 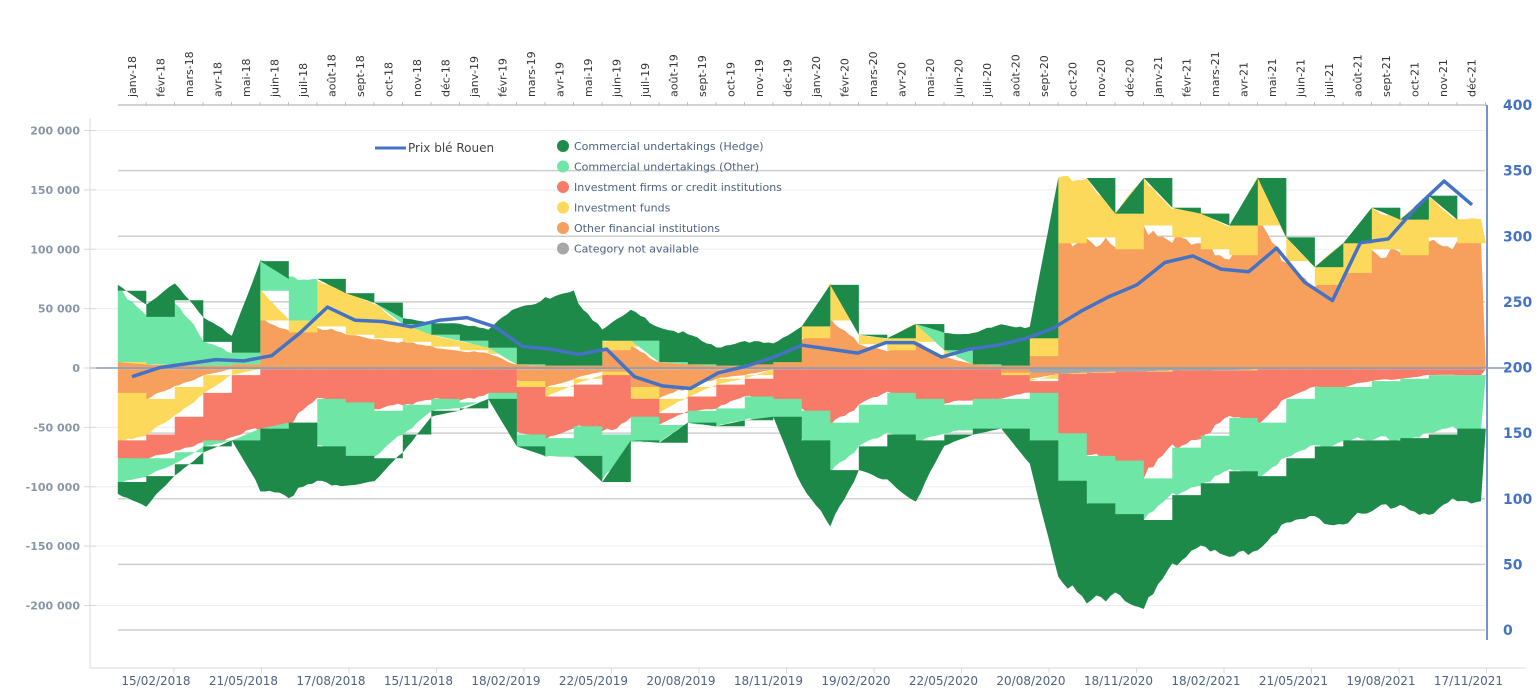 What do you see at coordinates (680, 681) in the screenshot?
I see `bottom-date-label: 20/08/2019` at bounding box center [680, 681].